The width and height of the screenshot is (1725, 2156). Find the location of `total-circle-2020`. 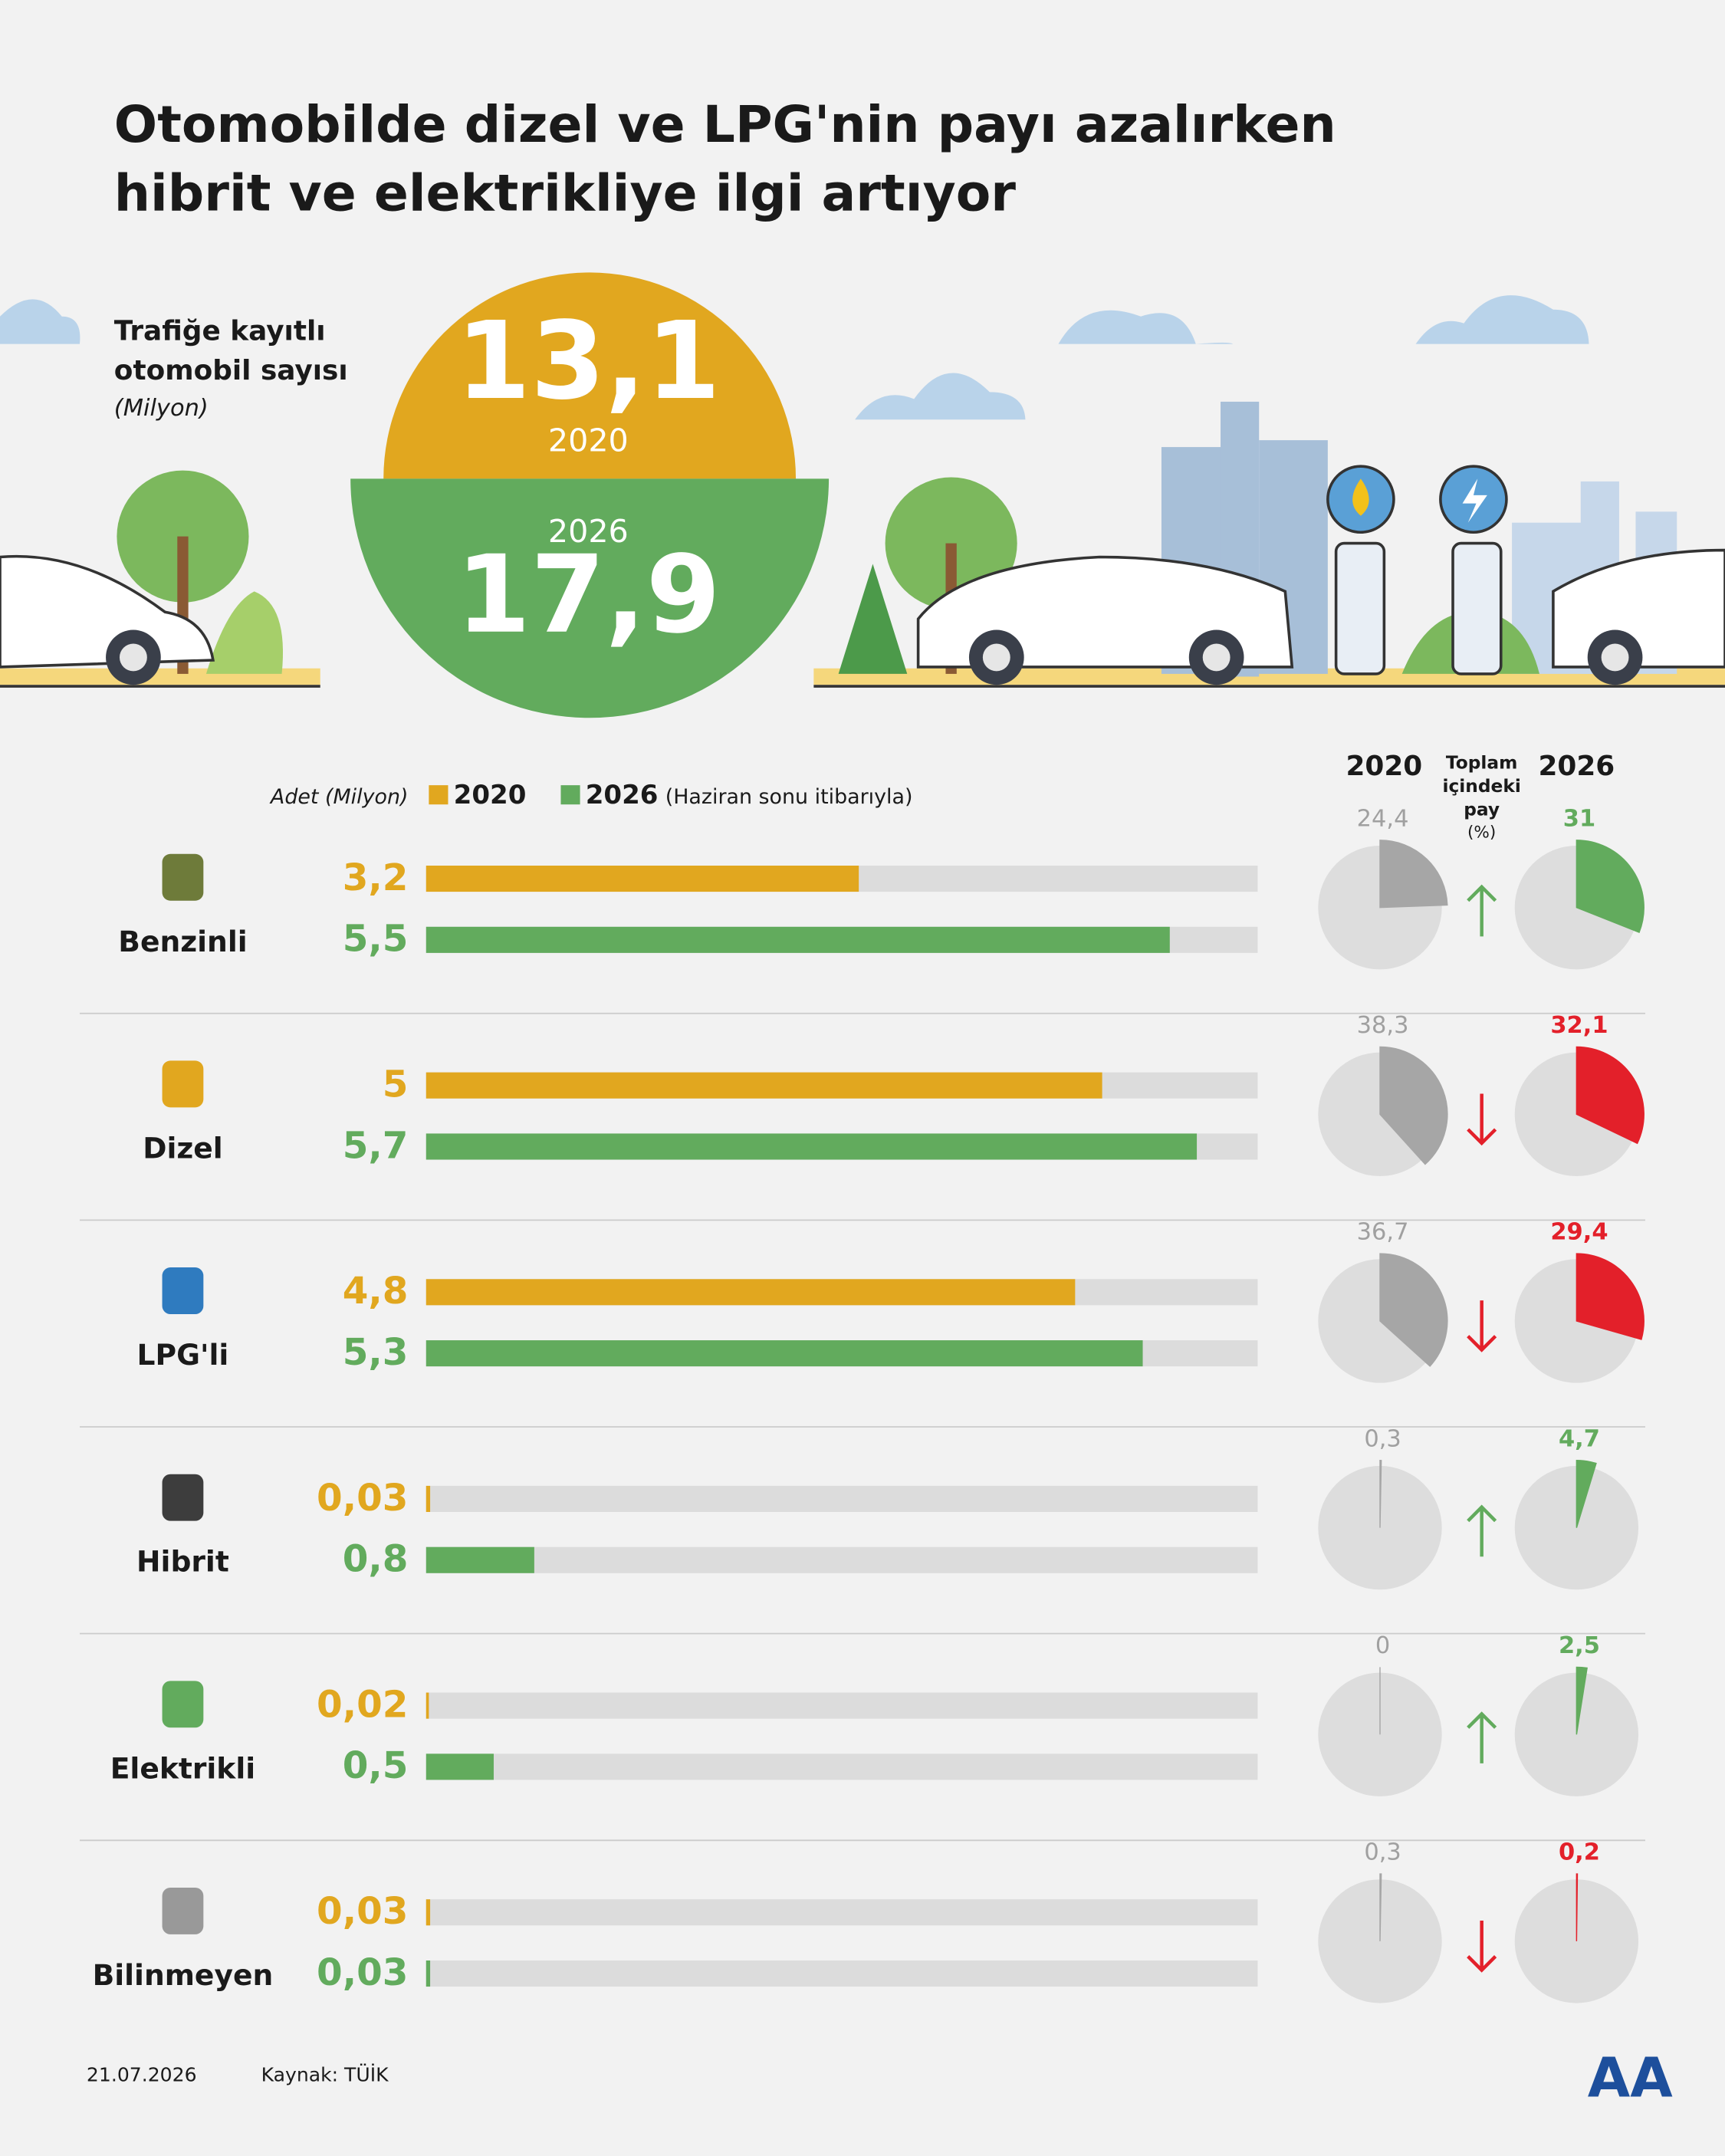

total-circle-2020 is located at coordinates (590, 375).